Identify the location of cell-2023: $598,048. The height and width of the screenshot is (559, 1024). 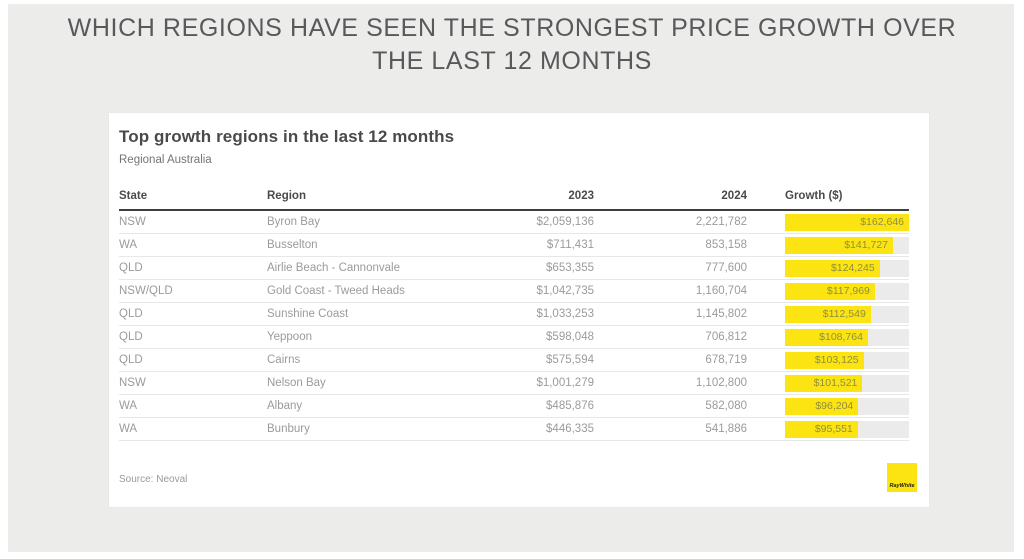
(570, 337).